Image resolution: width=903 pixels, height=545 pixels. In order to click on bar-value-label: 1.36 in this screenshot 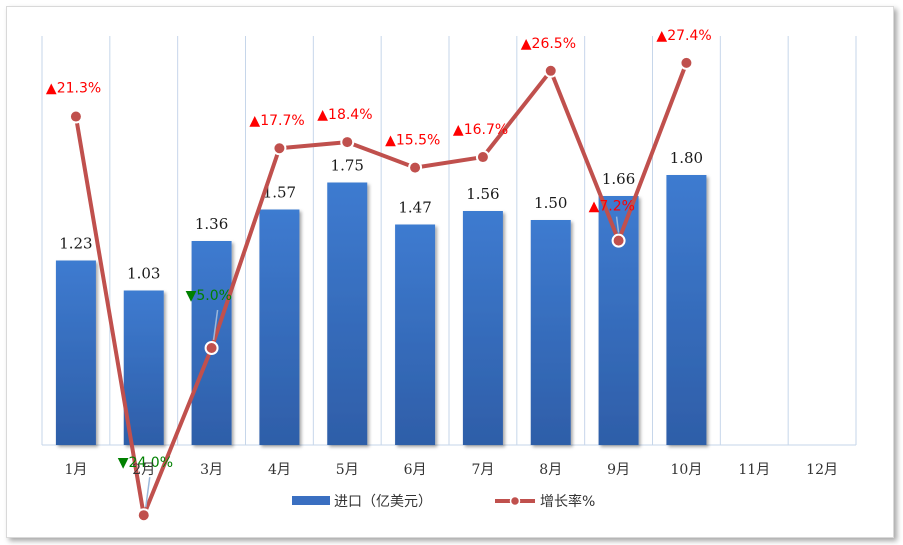, I will do `click(211, 224)`.